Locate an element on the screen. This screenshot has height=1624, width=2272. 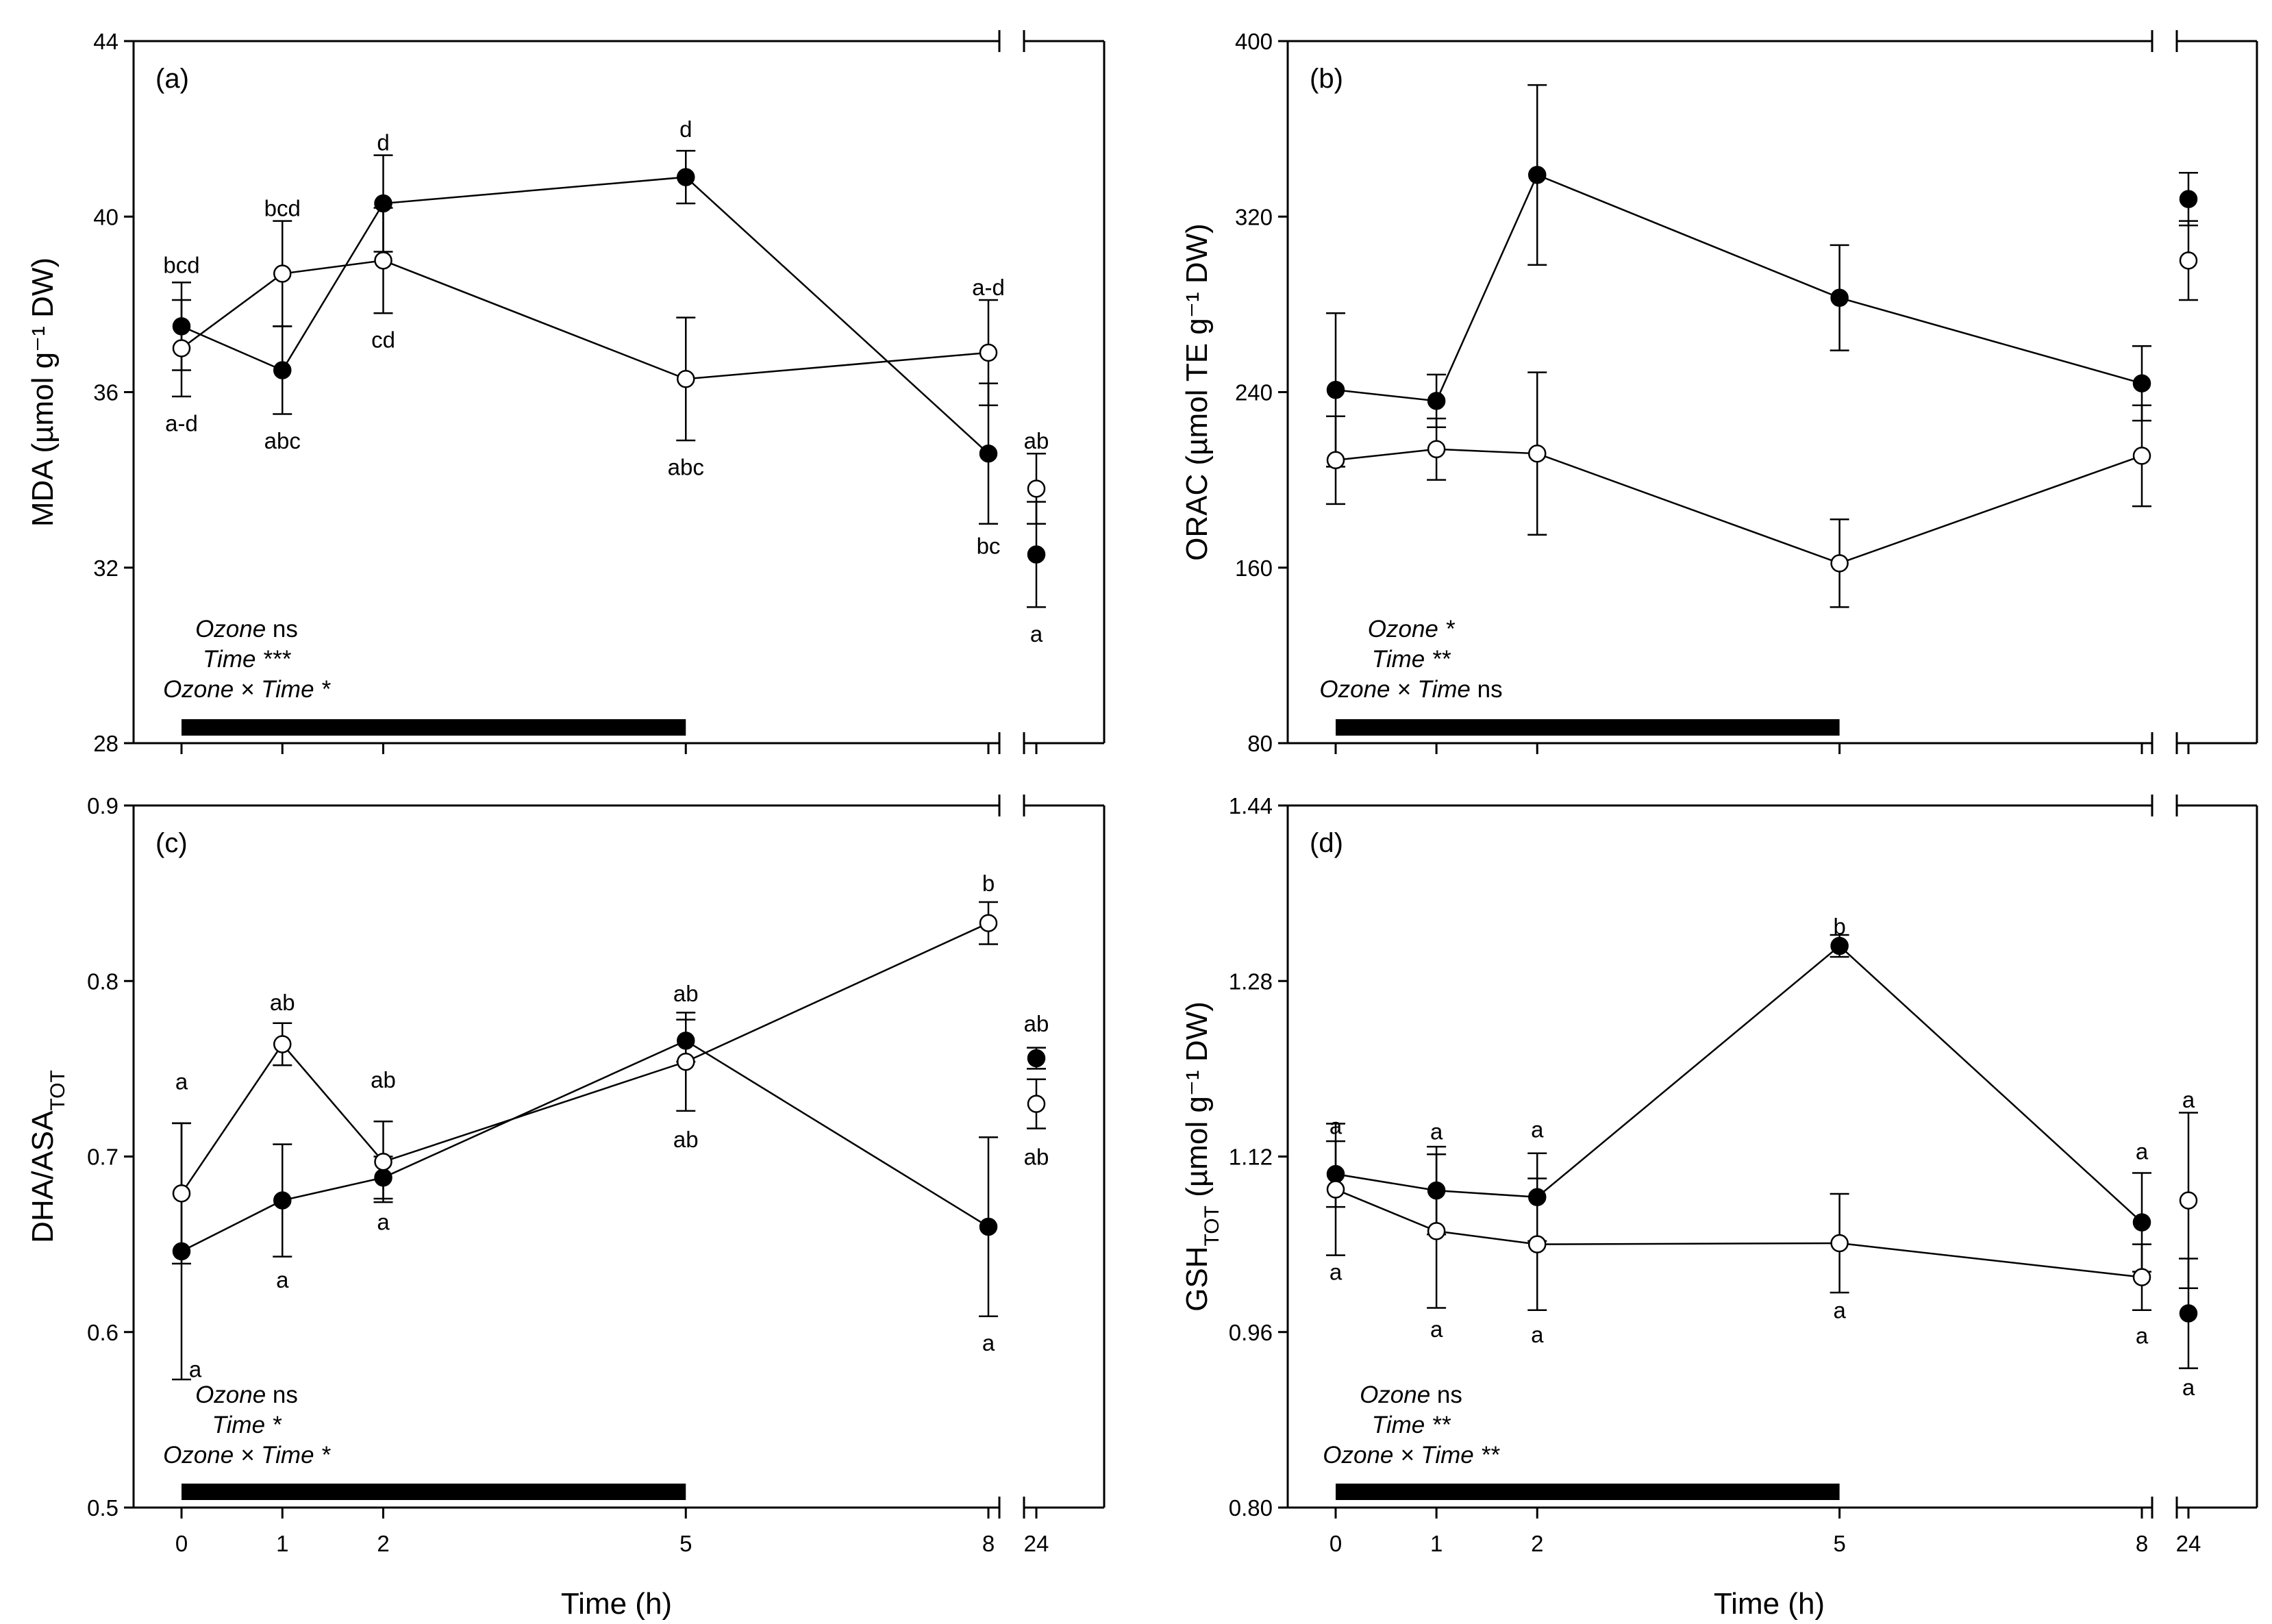
y-tick-label: 32 is located at coordinates (105, 568).